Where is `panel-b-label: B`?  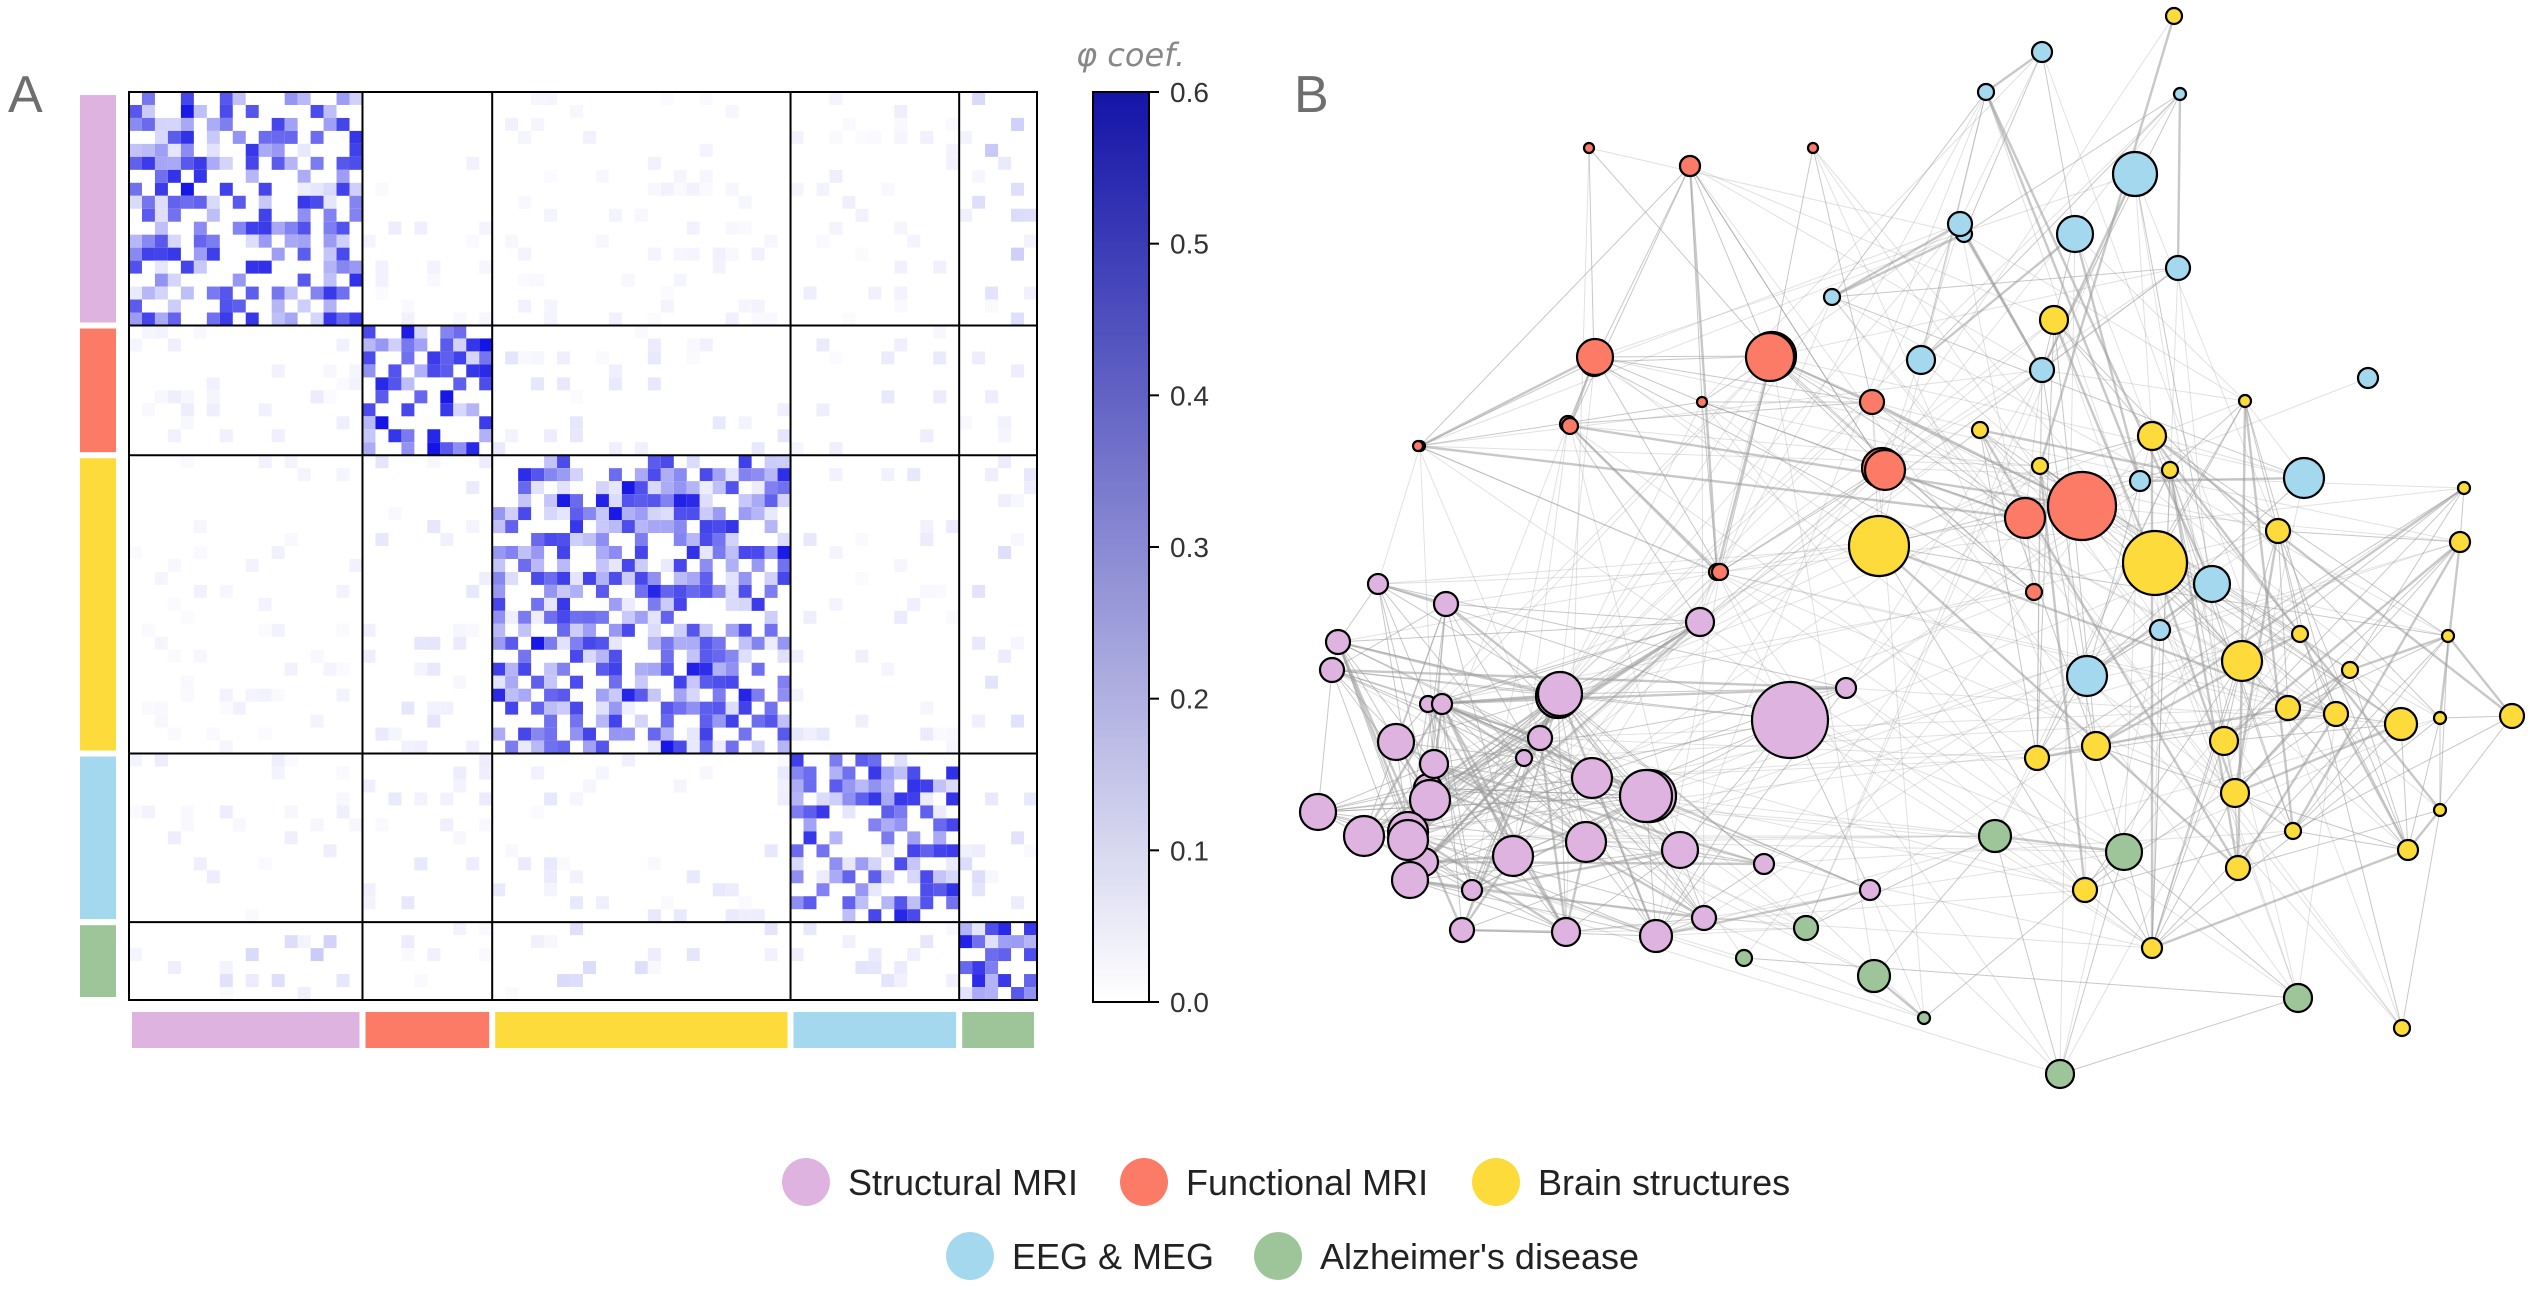
panel-b-label: B is located at coordinates (1311, 95).